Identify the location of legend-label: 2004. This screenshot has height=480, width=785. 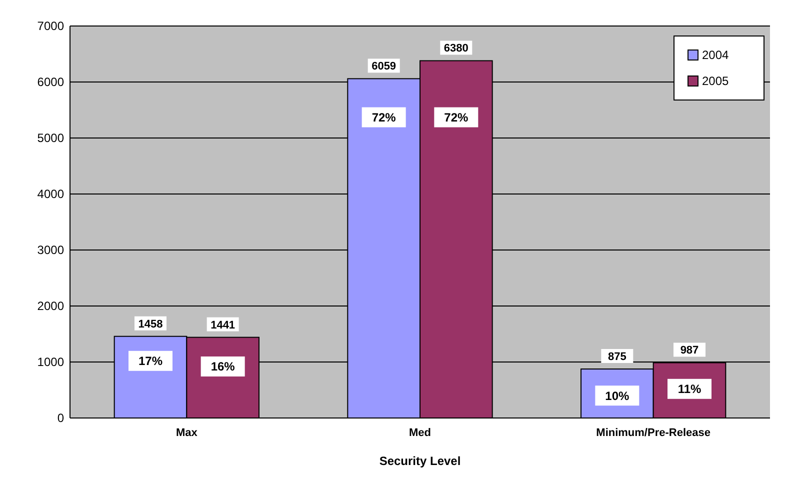
(716, 55).